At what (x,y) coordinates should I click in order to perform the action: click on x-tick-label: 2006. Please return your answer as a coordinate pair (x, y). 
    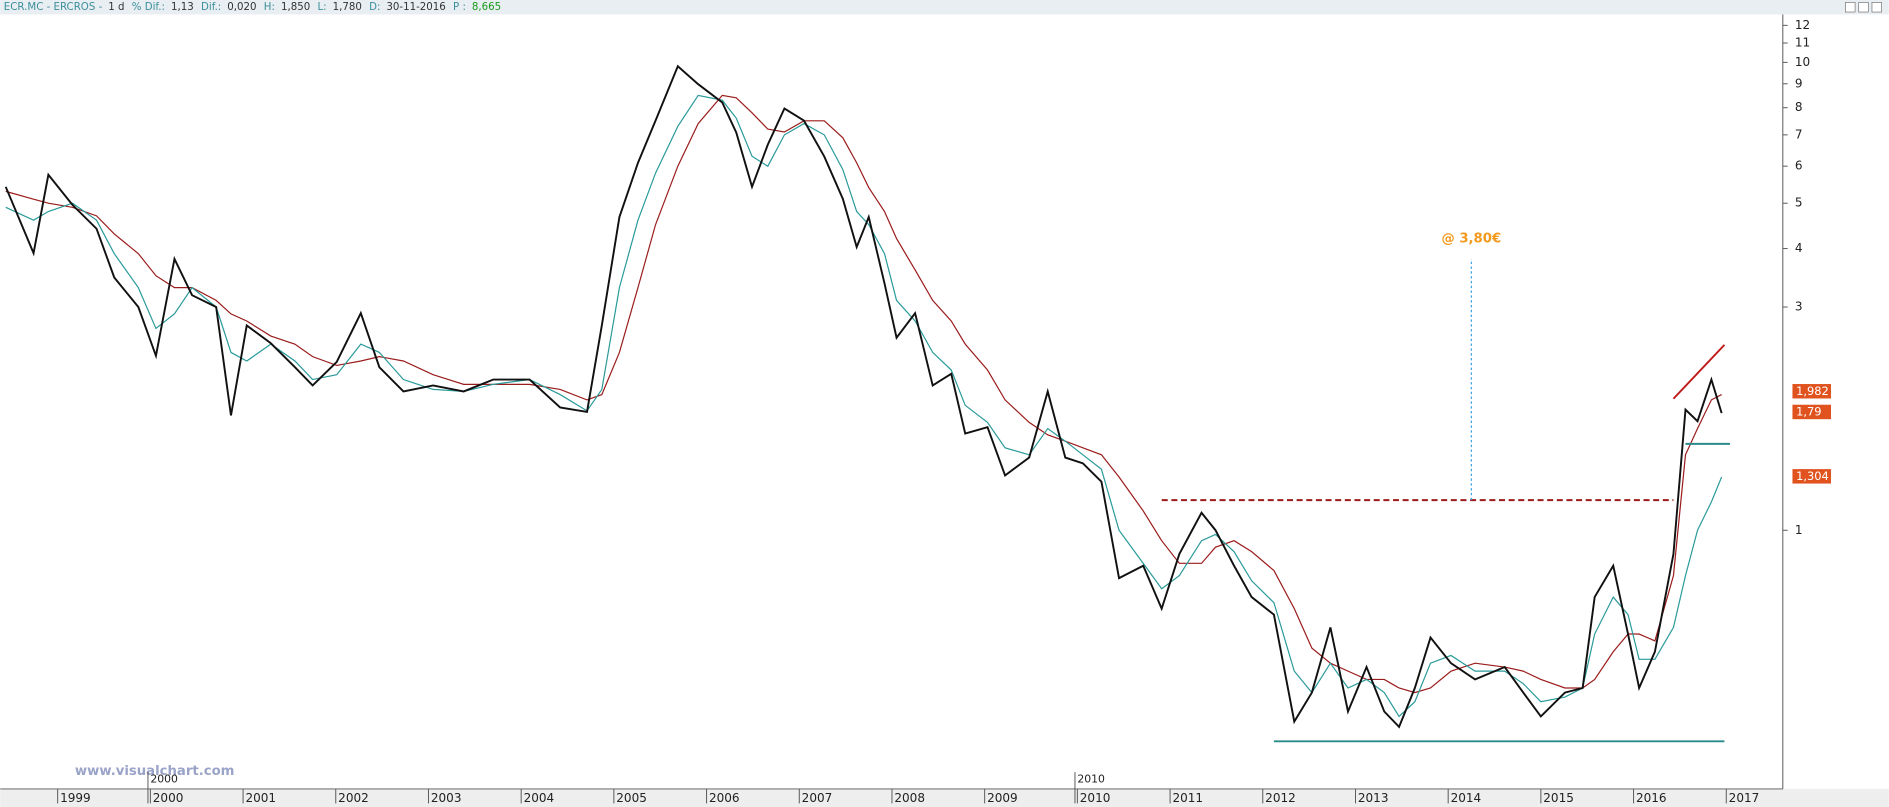
    Looking at the image, I should click on (724, 798).